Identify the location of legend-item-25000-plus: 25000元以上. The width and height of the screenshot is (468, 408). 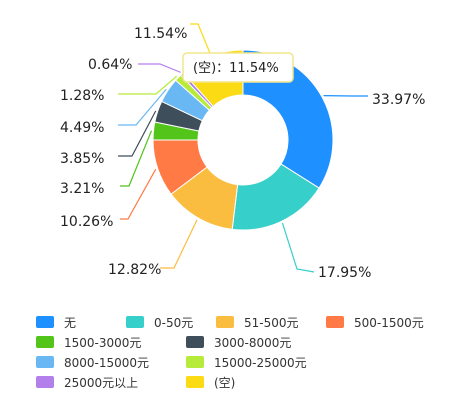
(87, 382).